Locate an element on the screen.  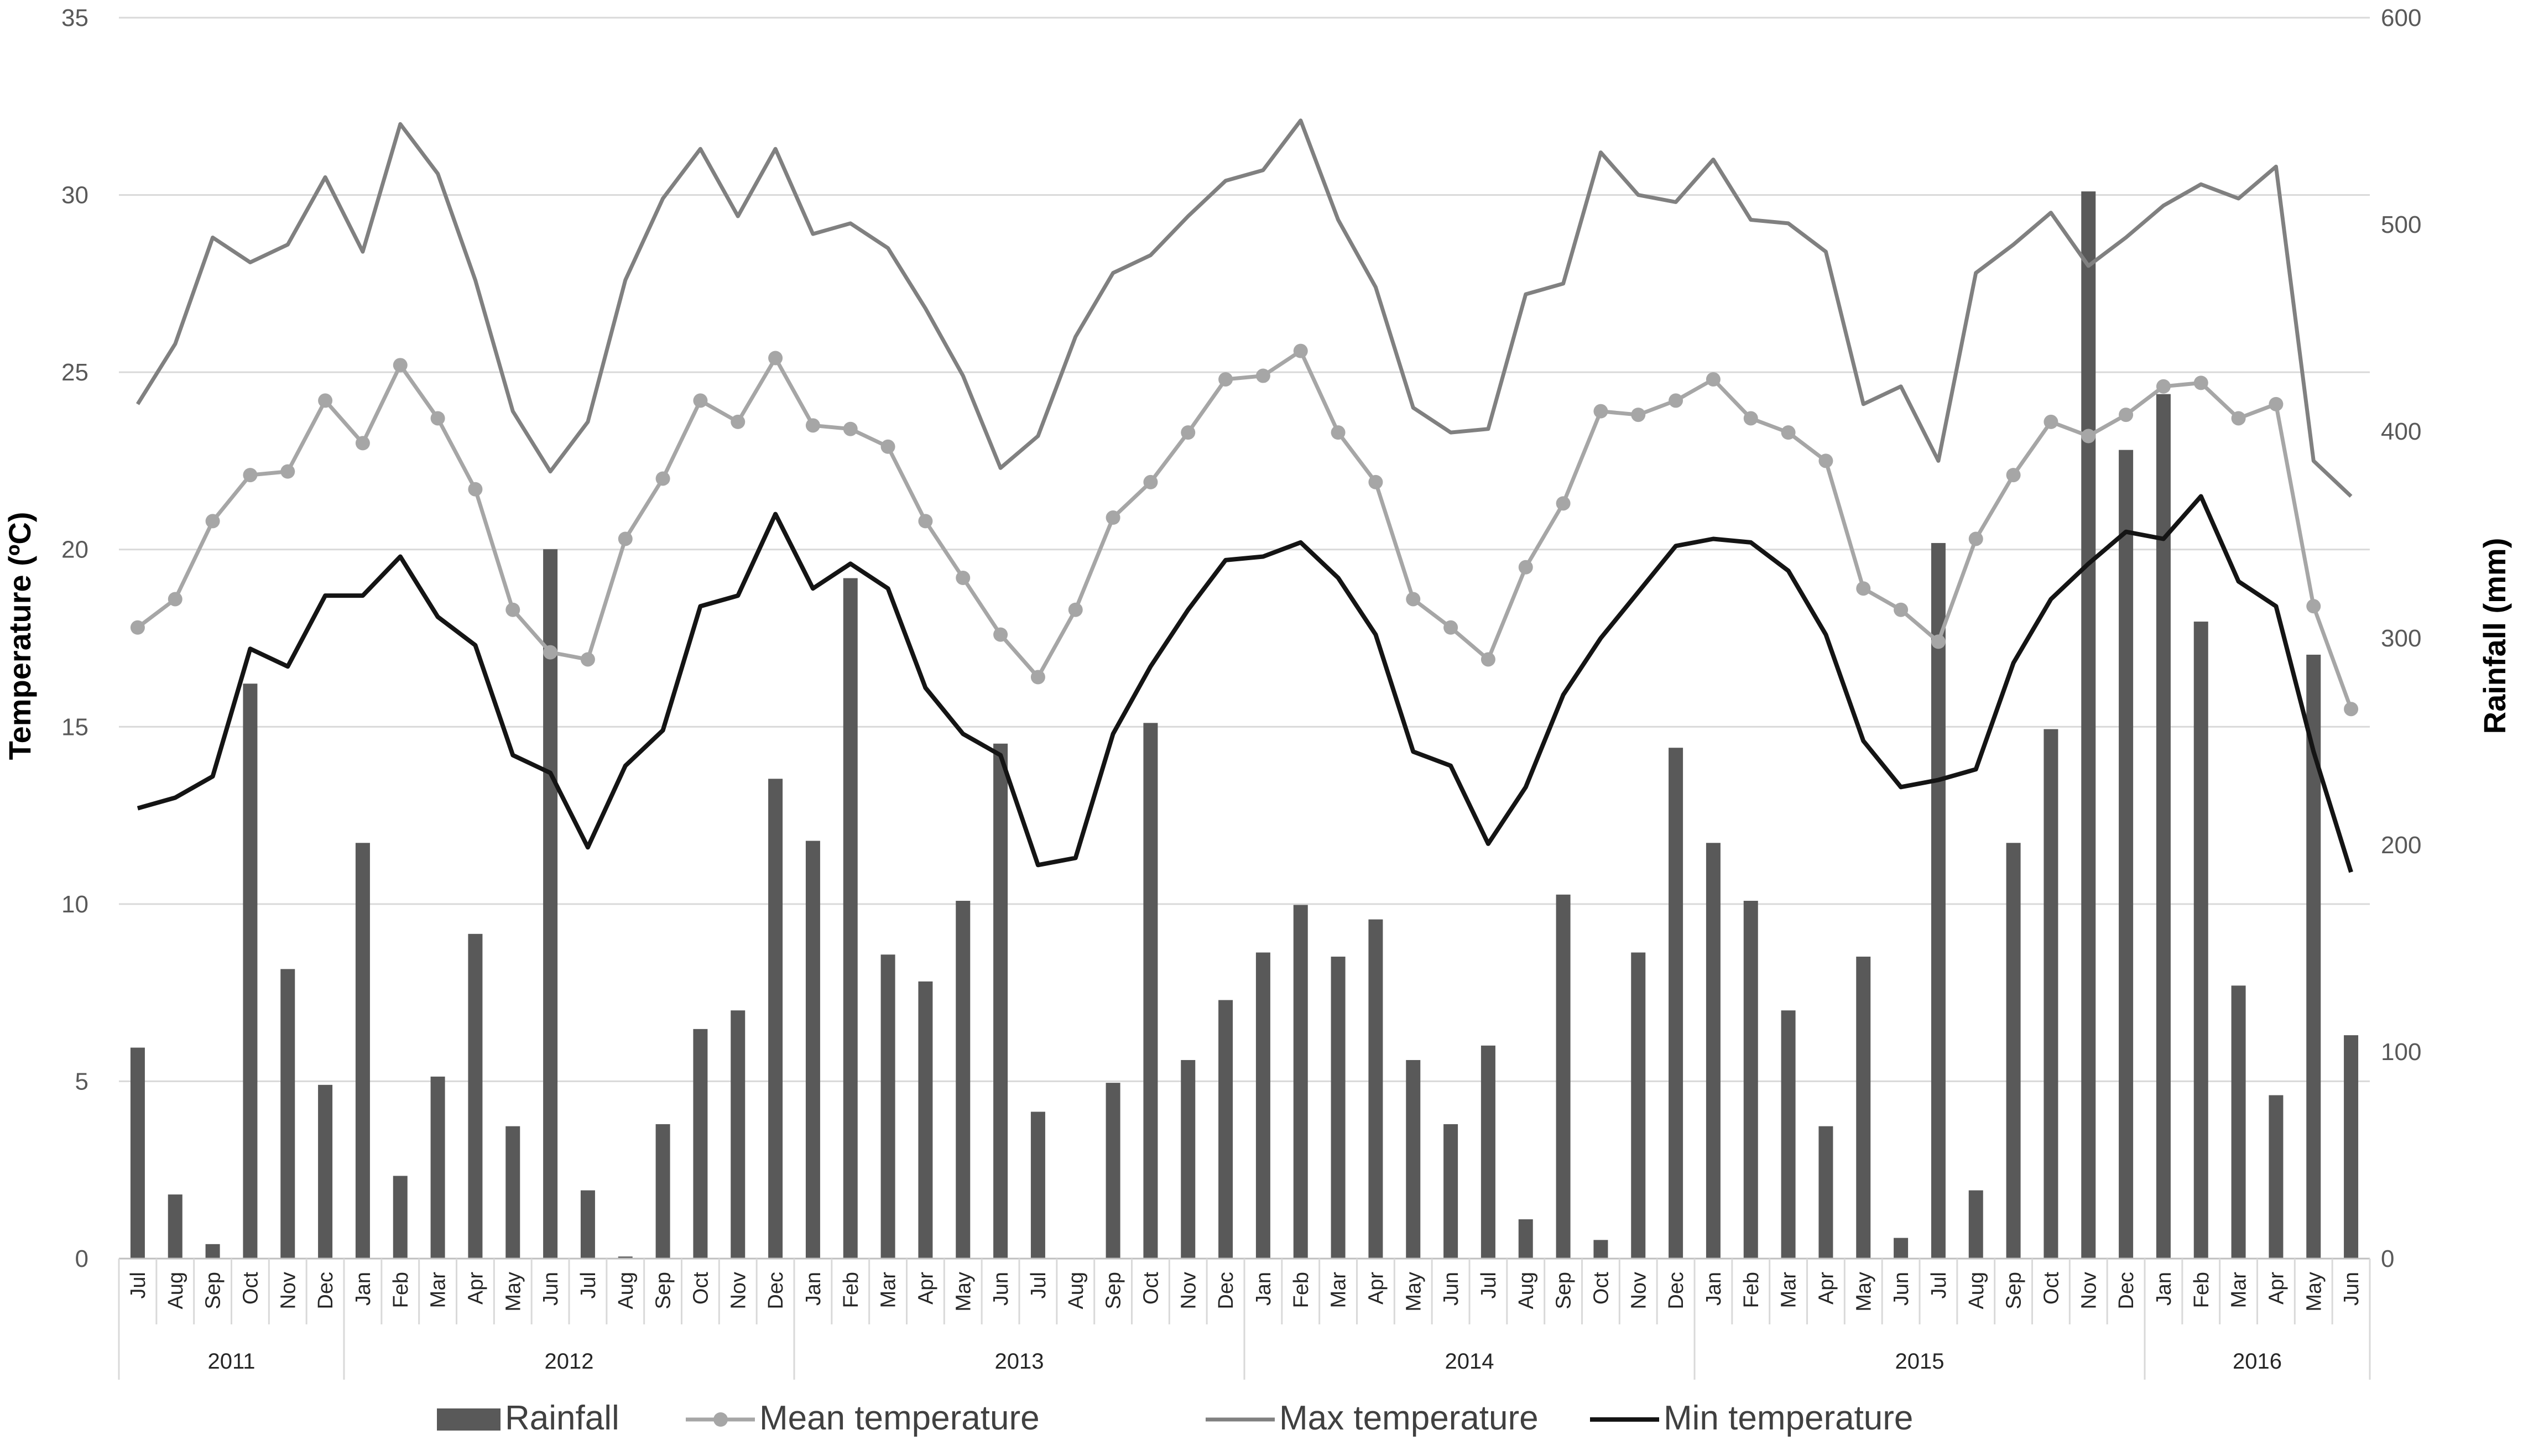
legend-swatch-rainfall is located at coordinates (469, 1419).